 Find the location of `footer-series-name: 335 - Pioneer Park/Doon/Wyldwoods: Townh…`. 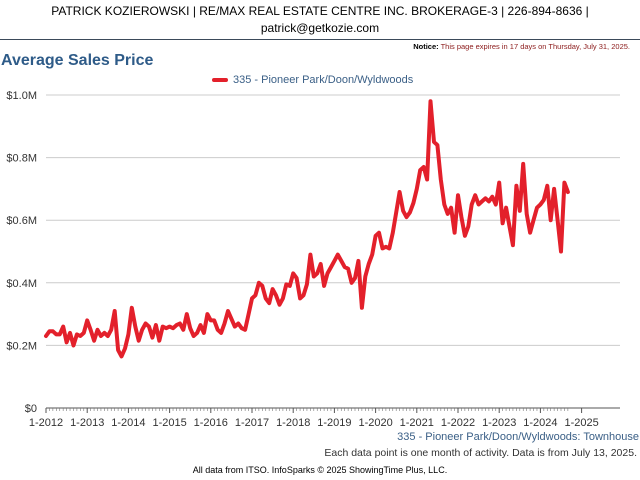

footer-series-name: 335 - Pioneer Park/Doon/Wyldwoods: Townh… is located at coordinates (518, 437).